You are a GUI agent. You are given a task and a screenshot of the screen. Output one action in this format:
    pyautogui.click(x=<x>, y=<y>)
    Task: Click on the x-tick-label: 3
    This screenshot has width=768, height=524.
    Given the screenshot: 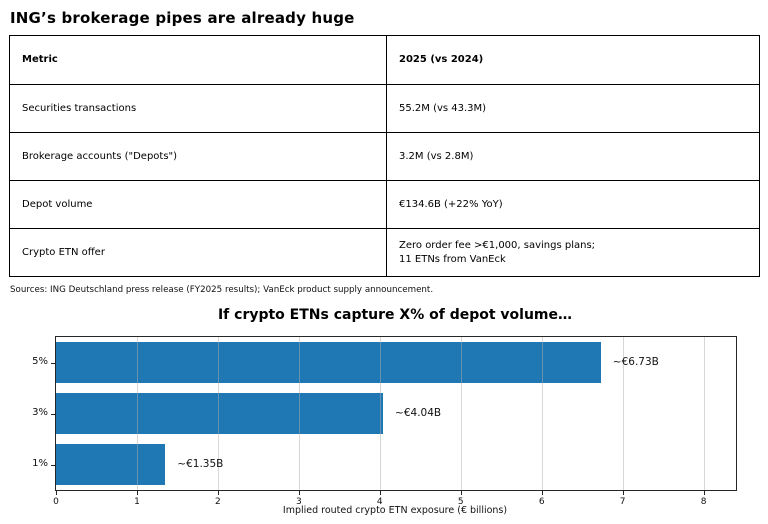 What is the action you would take?
    pyautogui.click(x=298, y=502)
    